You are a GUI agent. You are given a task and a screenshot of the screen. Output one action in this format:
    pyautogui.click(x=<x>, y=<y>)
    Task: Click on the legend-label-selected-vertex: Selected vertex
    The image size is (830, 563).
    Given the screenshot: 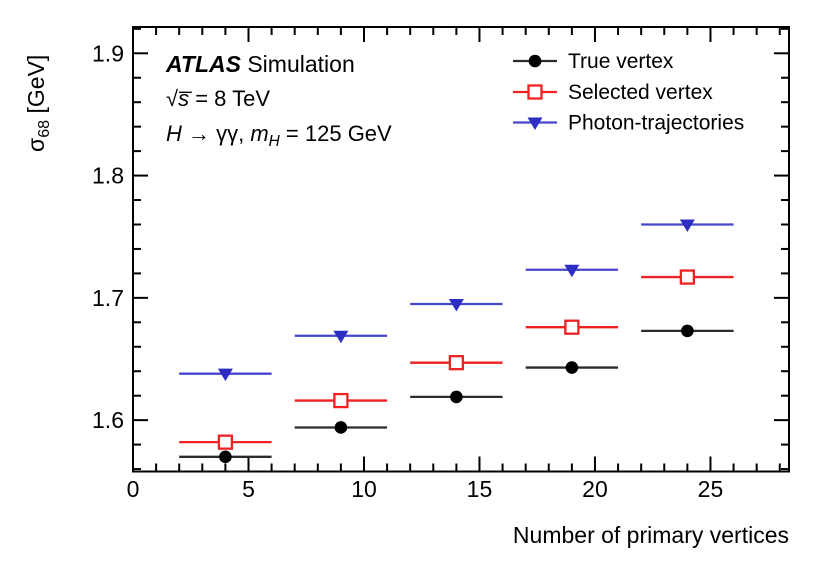 What is the action you would take?
    pyautogui.click(x=640, y=92)
    